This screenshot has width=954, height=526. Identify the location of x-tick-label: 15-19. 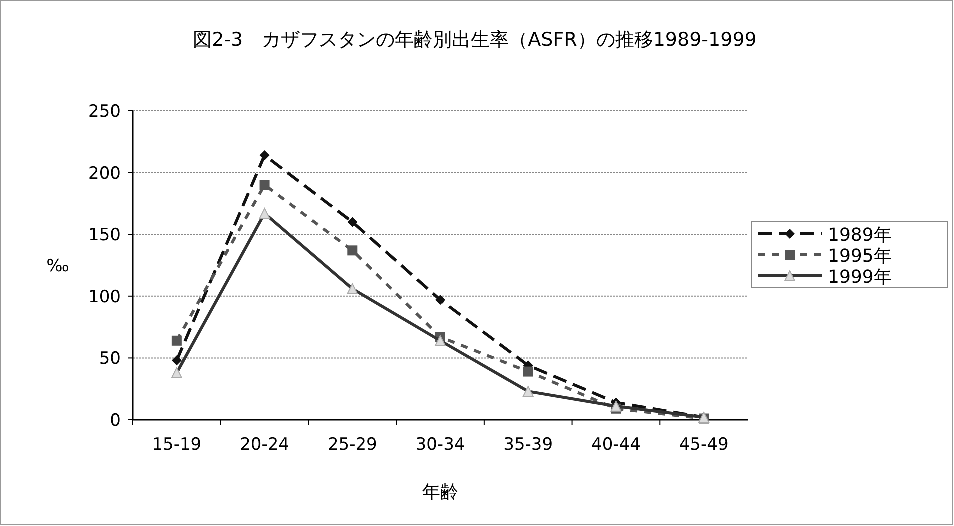
(177, 445).